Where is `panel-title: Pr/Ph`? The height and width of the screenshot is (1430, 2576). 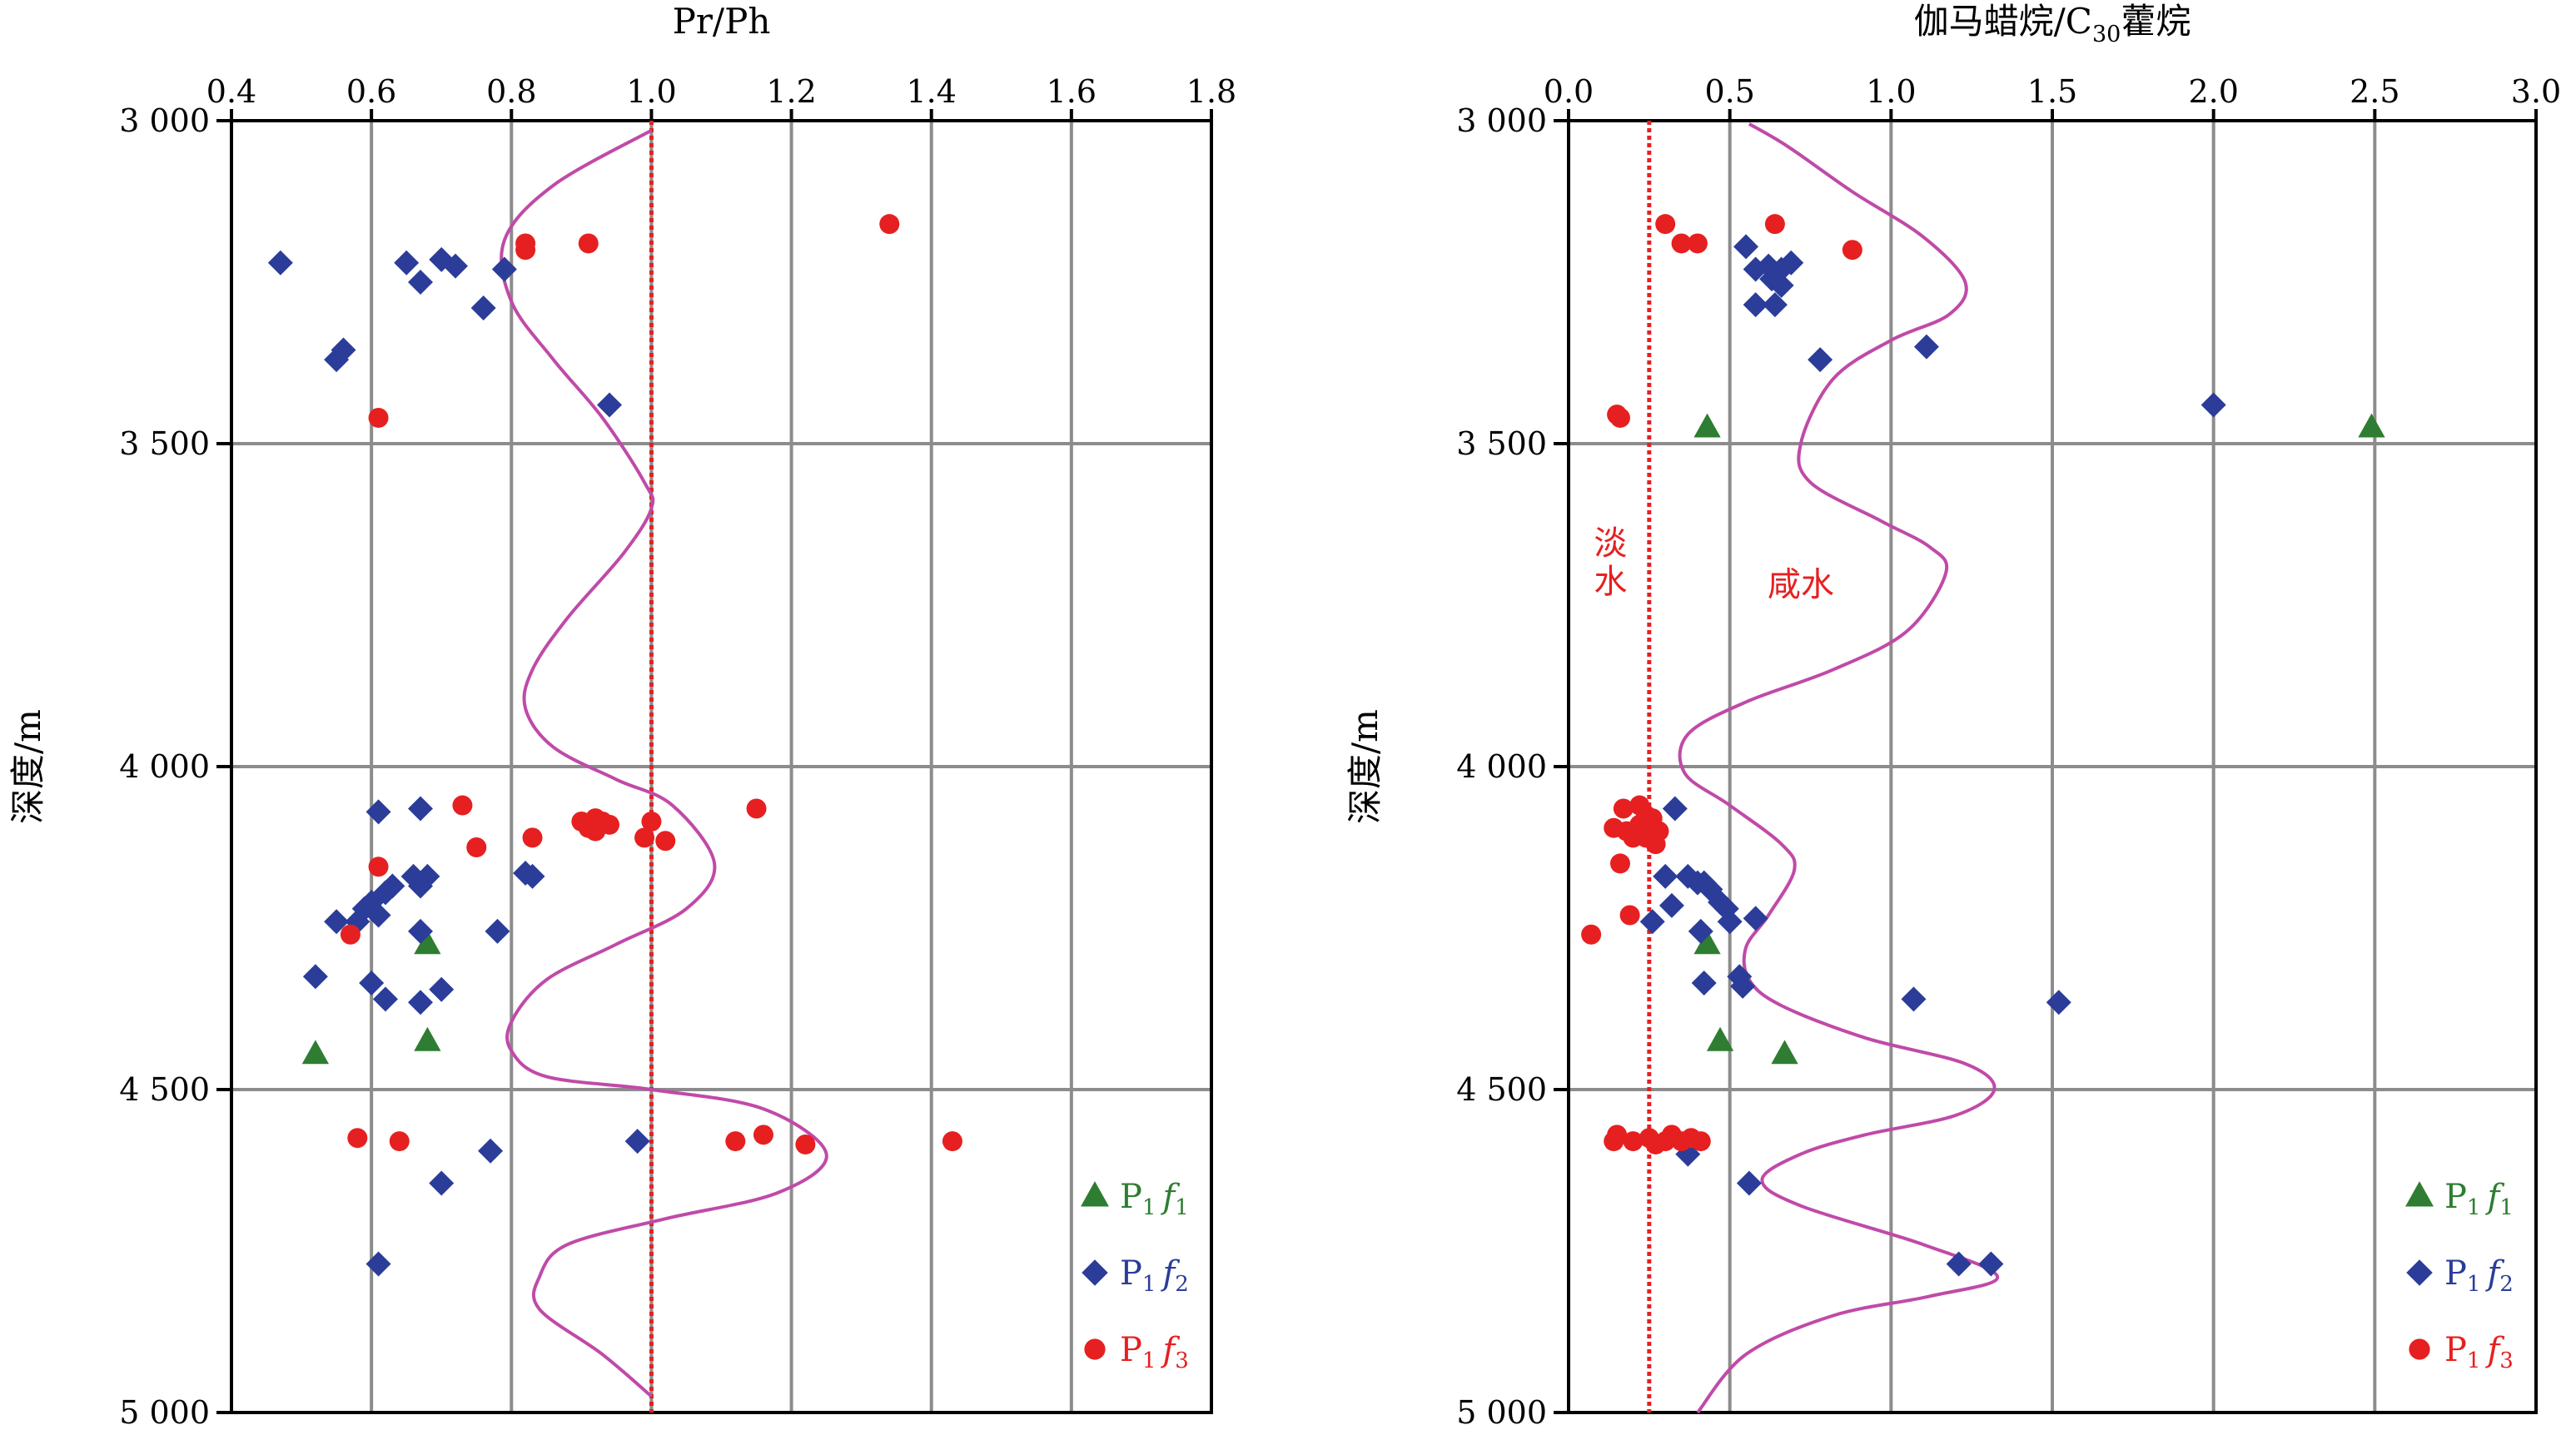 panel-title: Pr/Ph is located at coordinates (722, 21).